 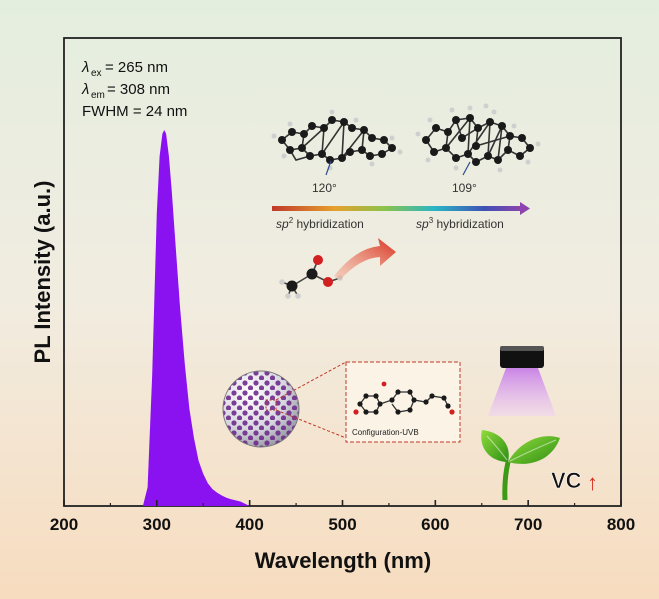 What do you see at coordinates (365, 259) in the screenshot?
I see `reaction-arrow` at bounding box center [365, 259].